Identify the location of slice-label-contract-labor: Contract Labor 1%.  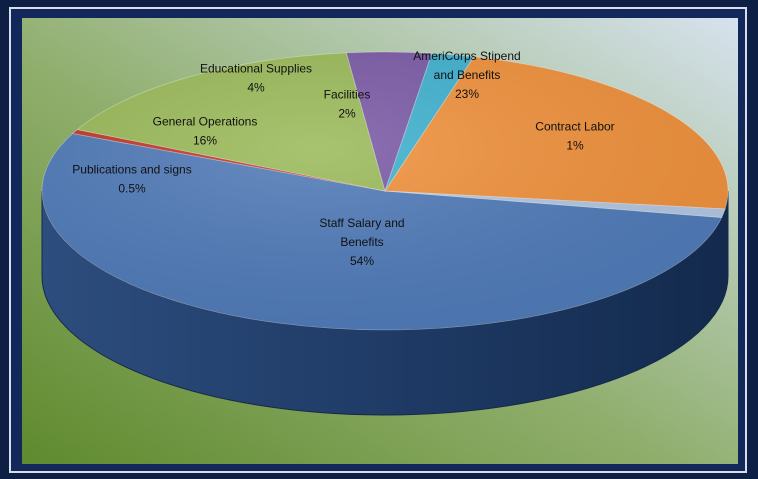
(574, 136).